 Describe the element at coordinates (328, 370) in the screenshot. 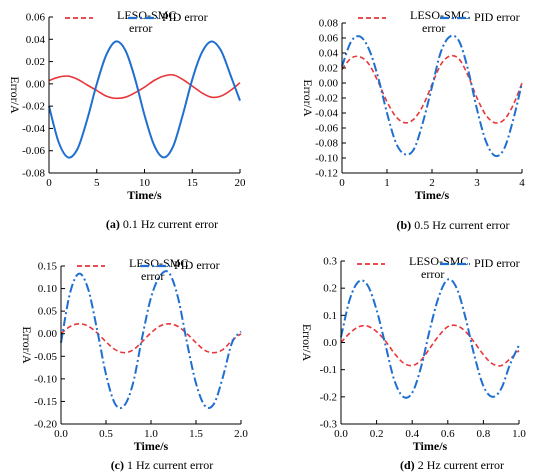

I see `y-tick-label: -0.1` at that location.